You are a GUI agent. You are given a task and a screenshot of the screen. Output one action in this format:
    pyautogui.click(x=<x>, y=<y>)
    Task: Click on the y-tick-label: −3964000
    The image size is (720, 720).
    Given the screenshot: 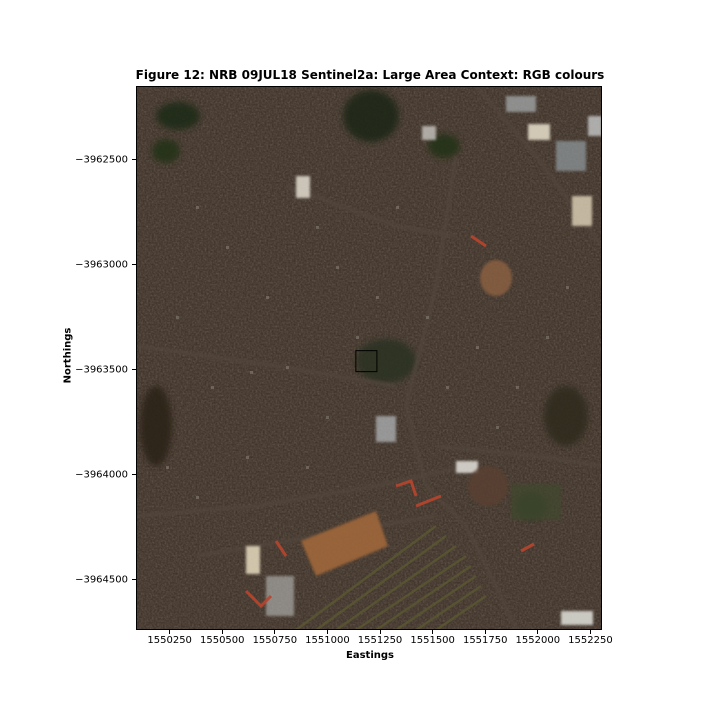 What is the action you would take?
    pyautogui.click(x=101, y=475)
    